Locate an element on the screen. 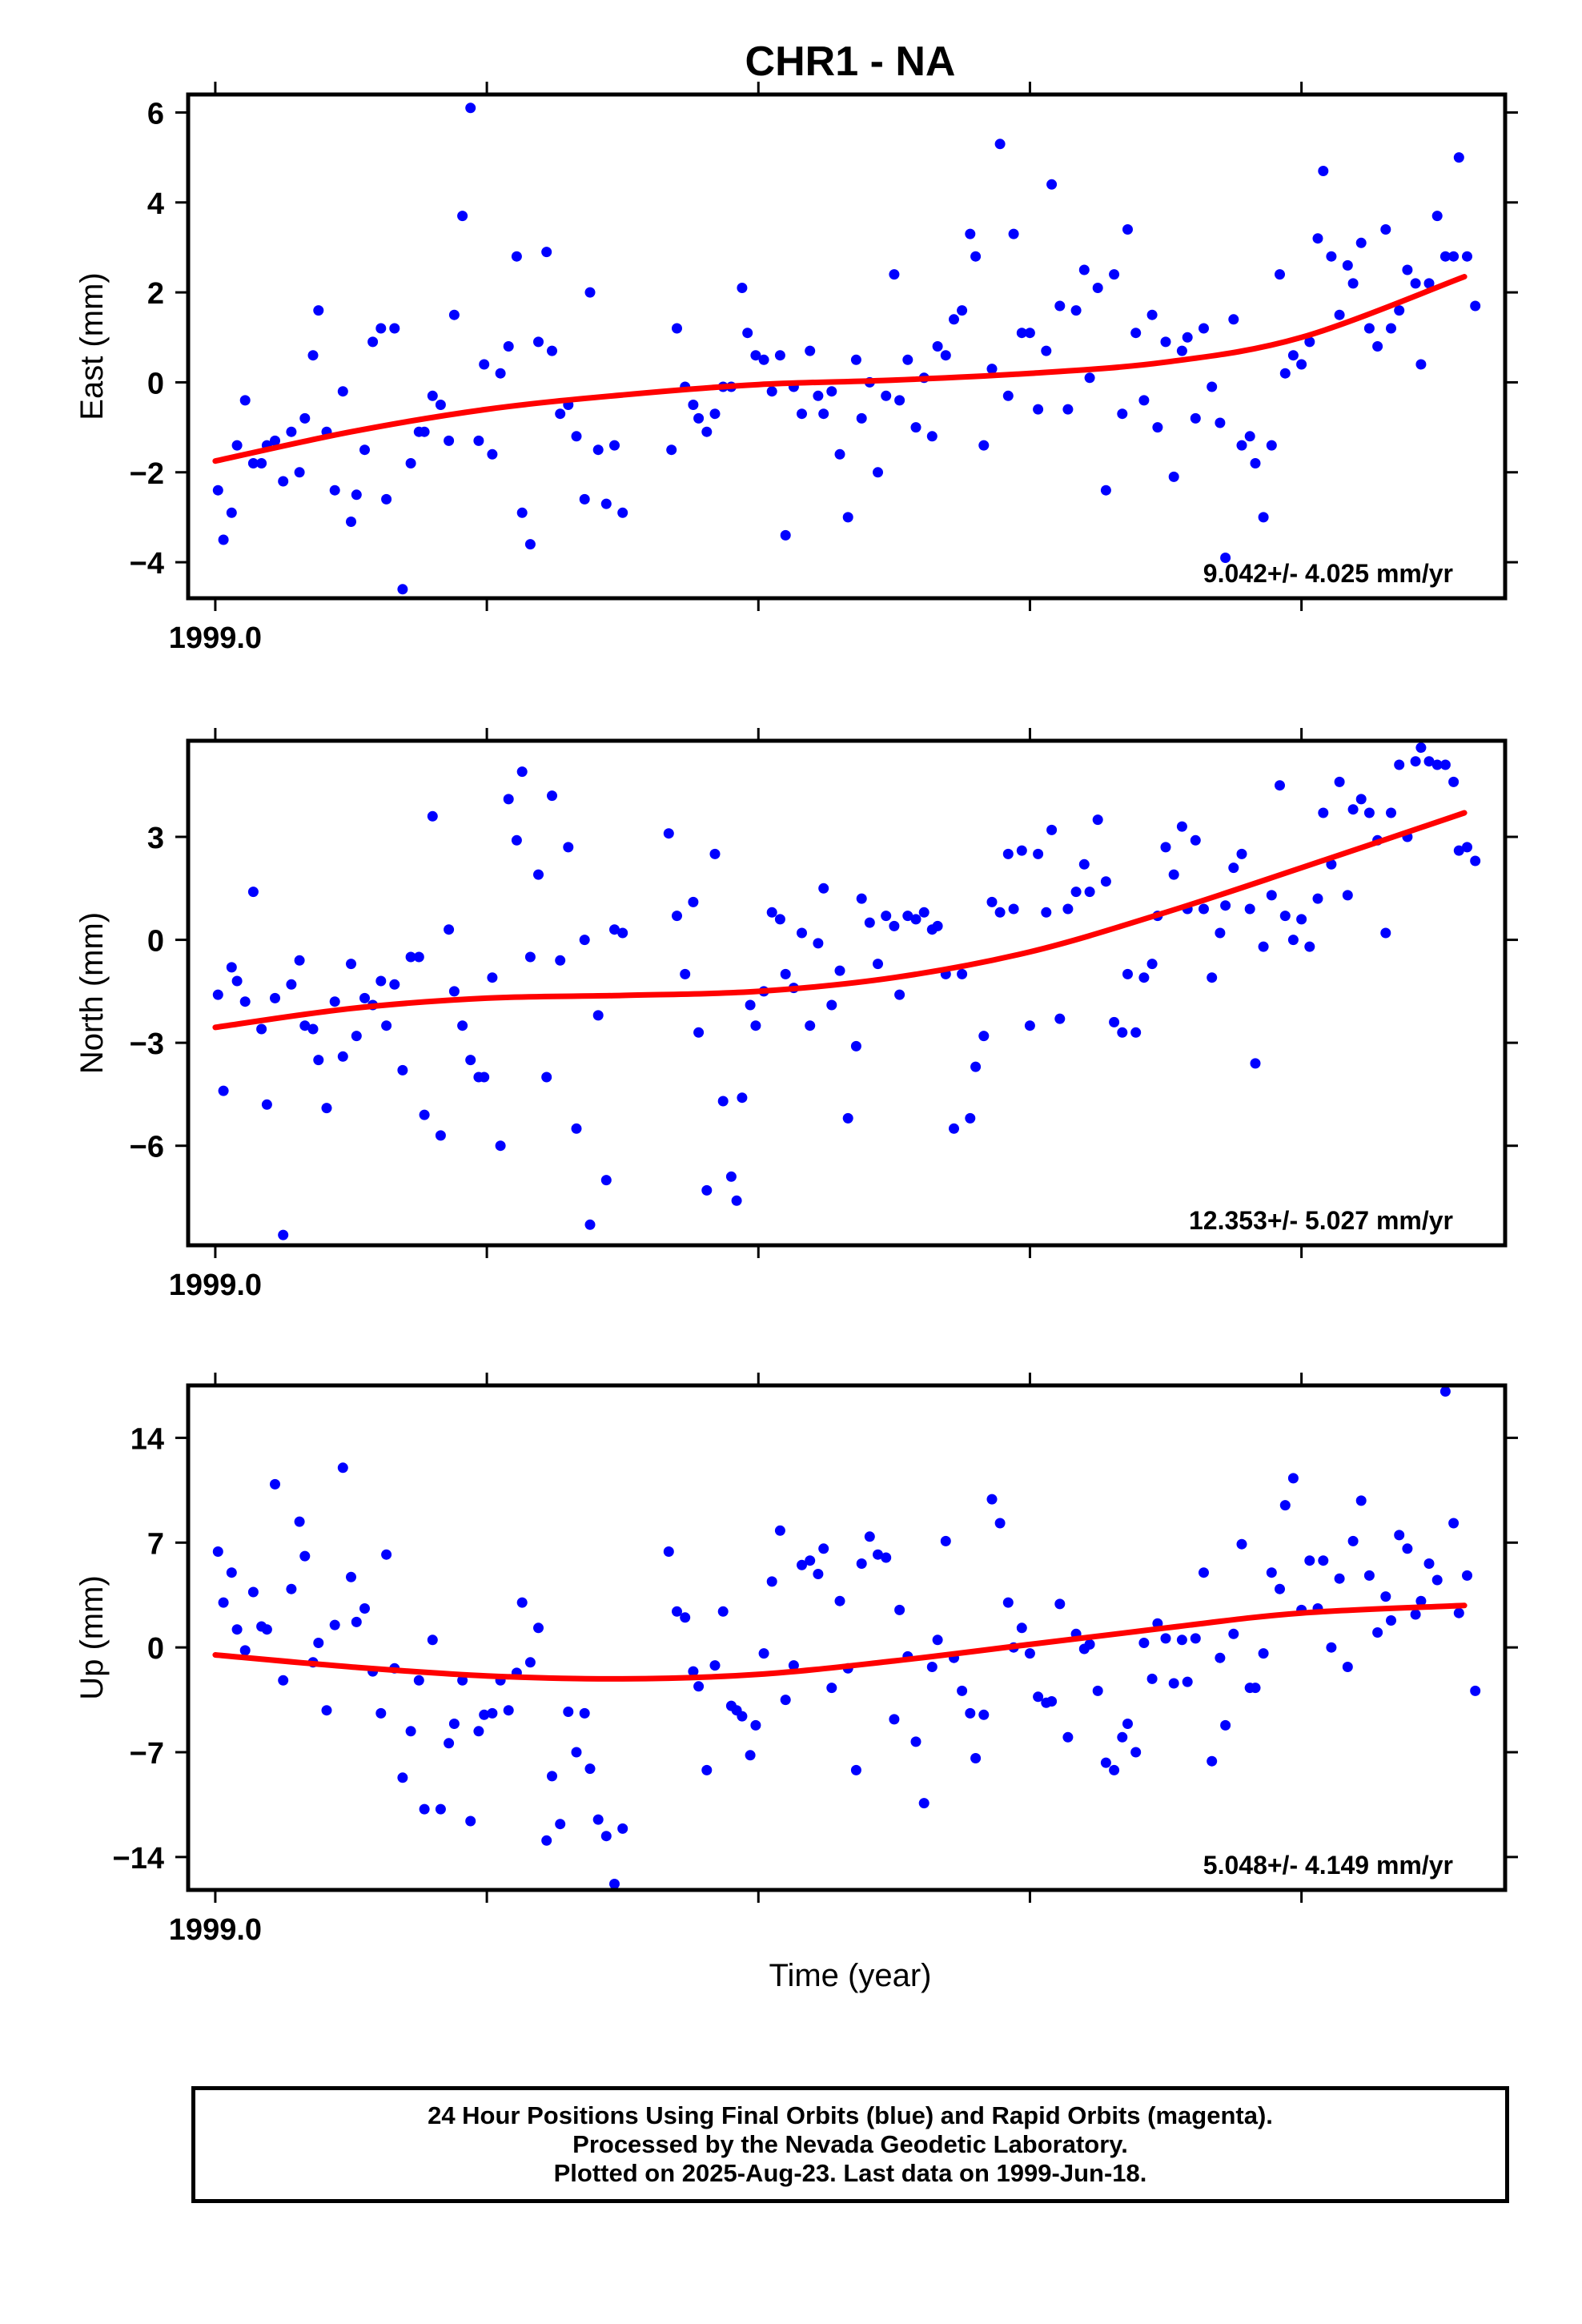  east-rate-label: 9.042+/- 4.025 mm/yr is located at coordinates (1328, 573).